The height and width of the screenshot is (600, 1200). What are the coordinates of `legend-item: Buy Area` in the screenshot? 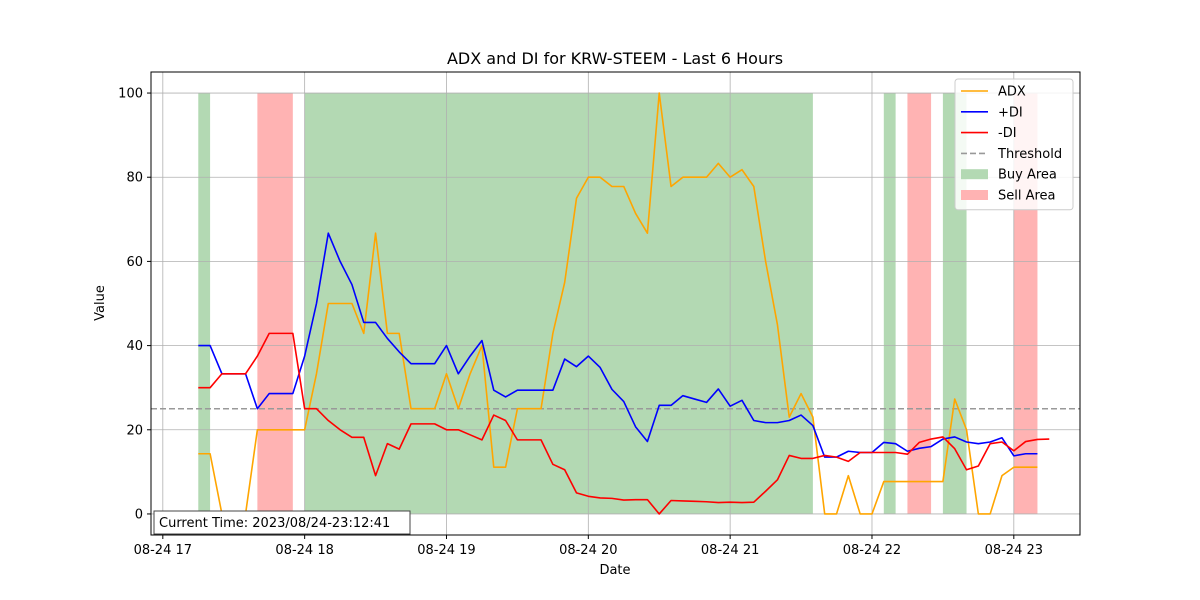 It's located at (1009, 175).